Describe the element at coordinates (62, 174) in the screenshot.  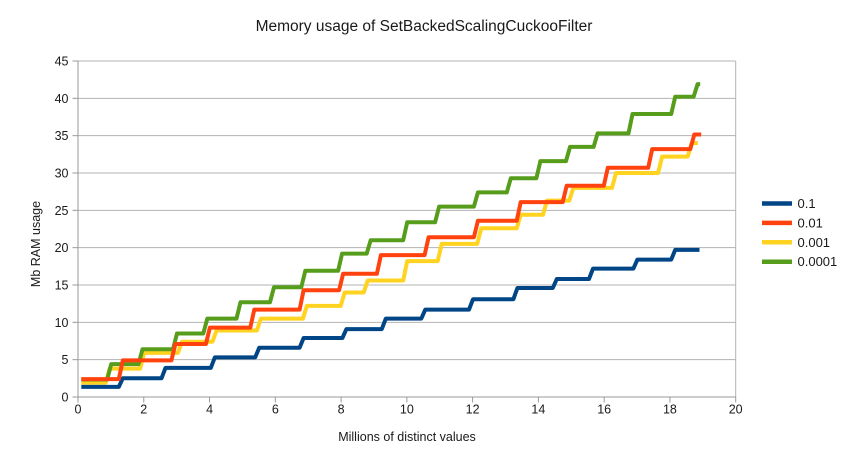
I see `tick-label-y-30: 30` at that location.